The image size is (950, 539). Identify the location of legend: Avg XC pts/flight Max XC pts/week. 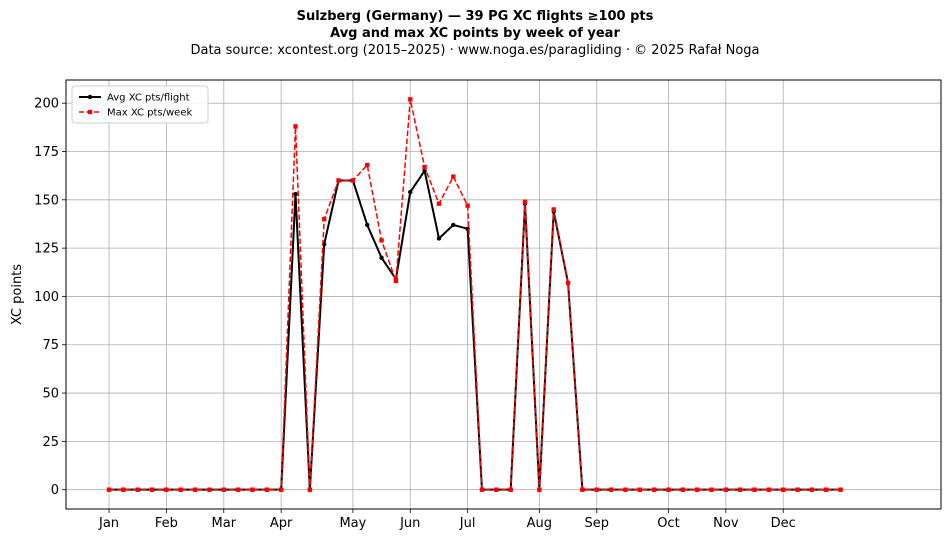
(140, 104).